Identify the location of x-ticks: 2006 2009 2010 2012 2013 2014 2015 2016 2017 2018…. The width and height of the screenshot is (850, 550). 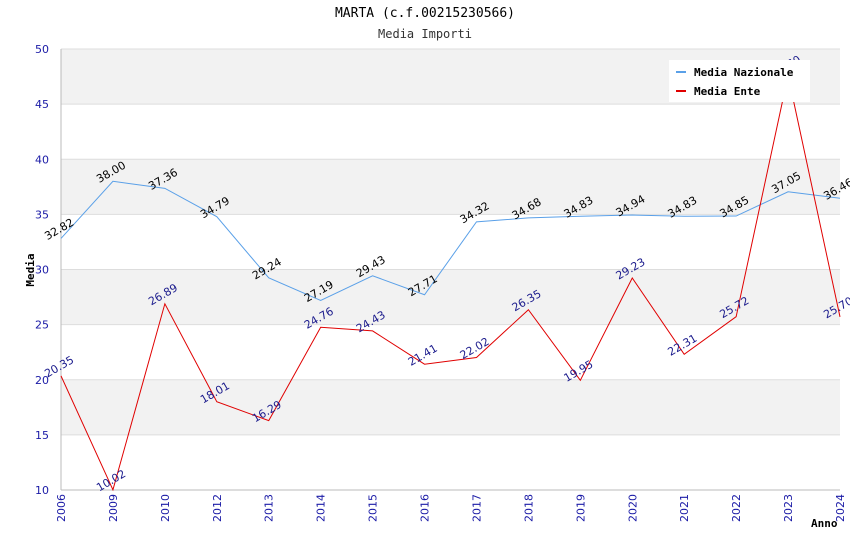
(451, 508).